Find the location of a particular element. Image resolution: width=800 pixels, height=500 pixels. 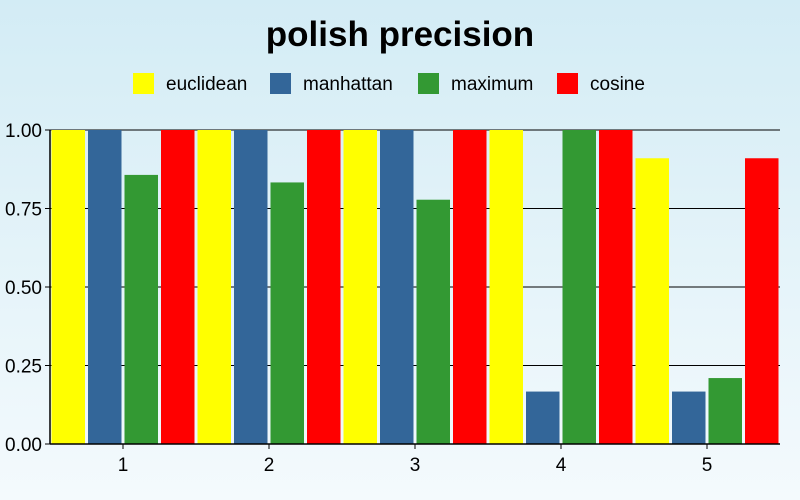

y-tick-label: 0.75 is located at coordinates (23, 210).